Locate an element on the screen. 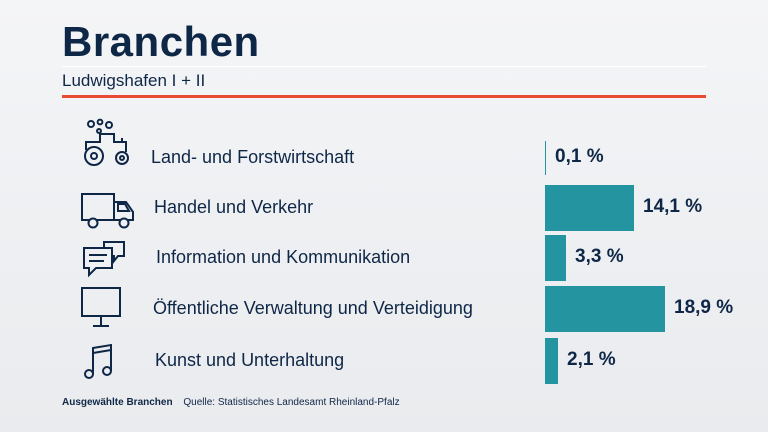 The height and width of the screenshot is (432, 768). data-label: 14,1 % is located at coordinates (673, 206).